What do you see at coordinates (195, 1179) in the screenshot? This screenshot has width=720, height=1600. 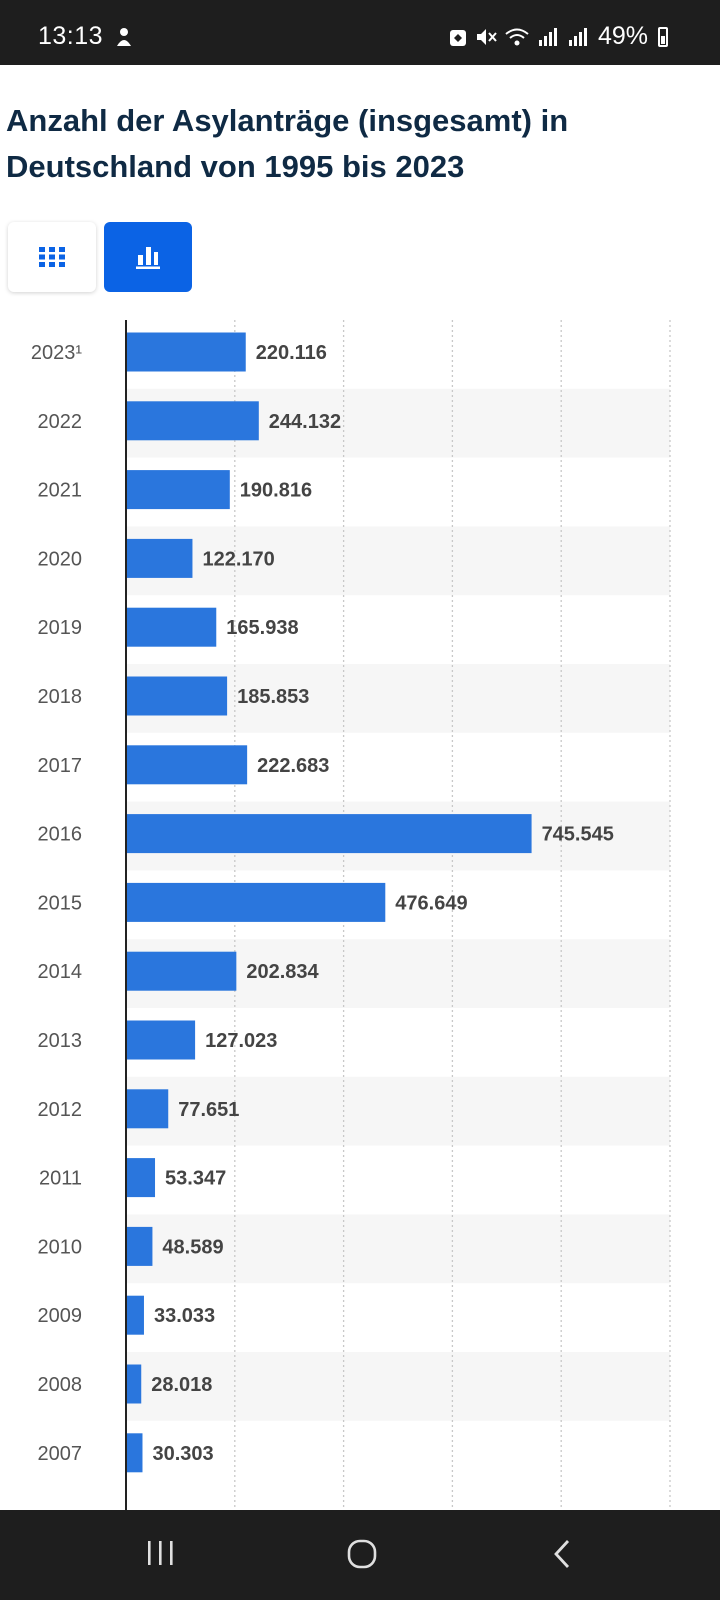 I see `data-label: 53.347` at bounding box center [195, 1179].